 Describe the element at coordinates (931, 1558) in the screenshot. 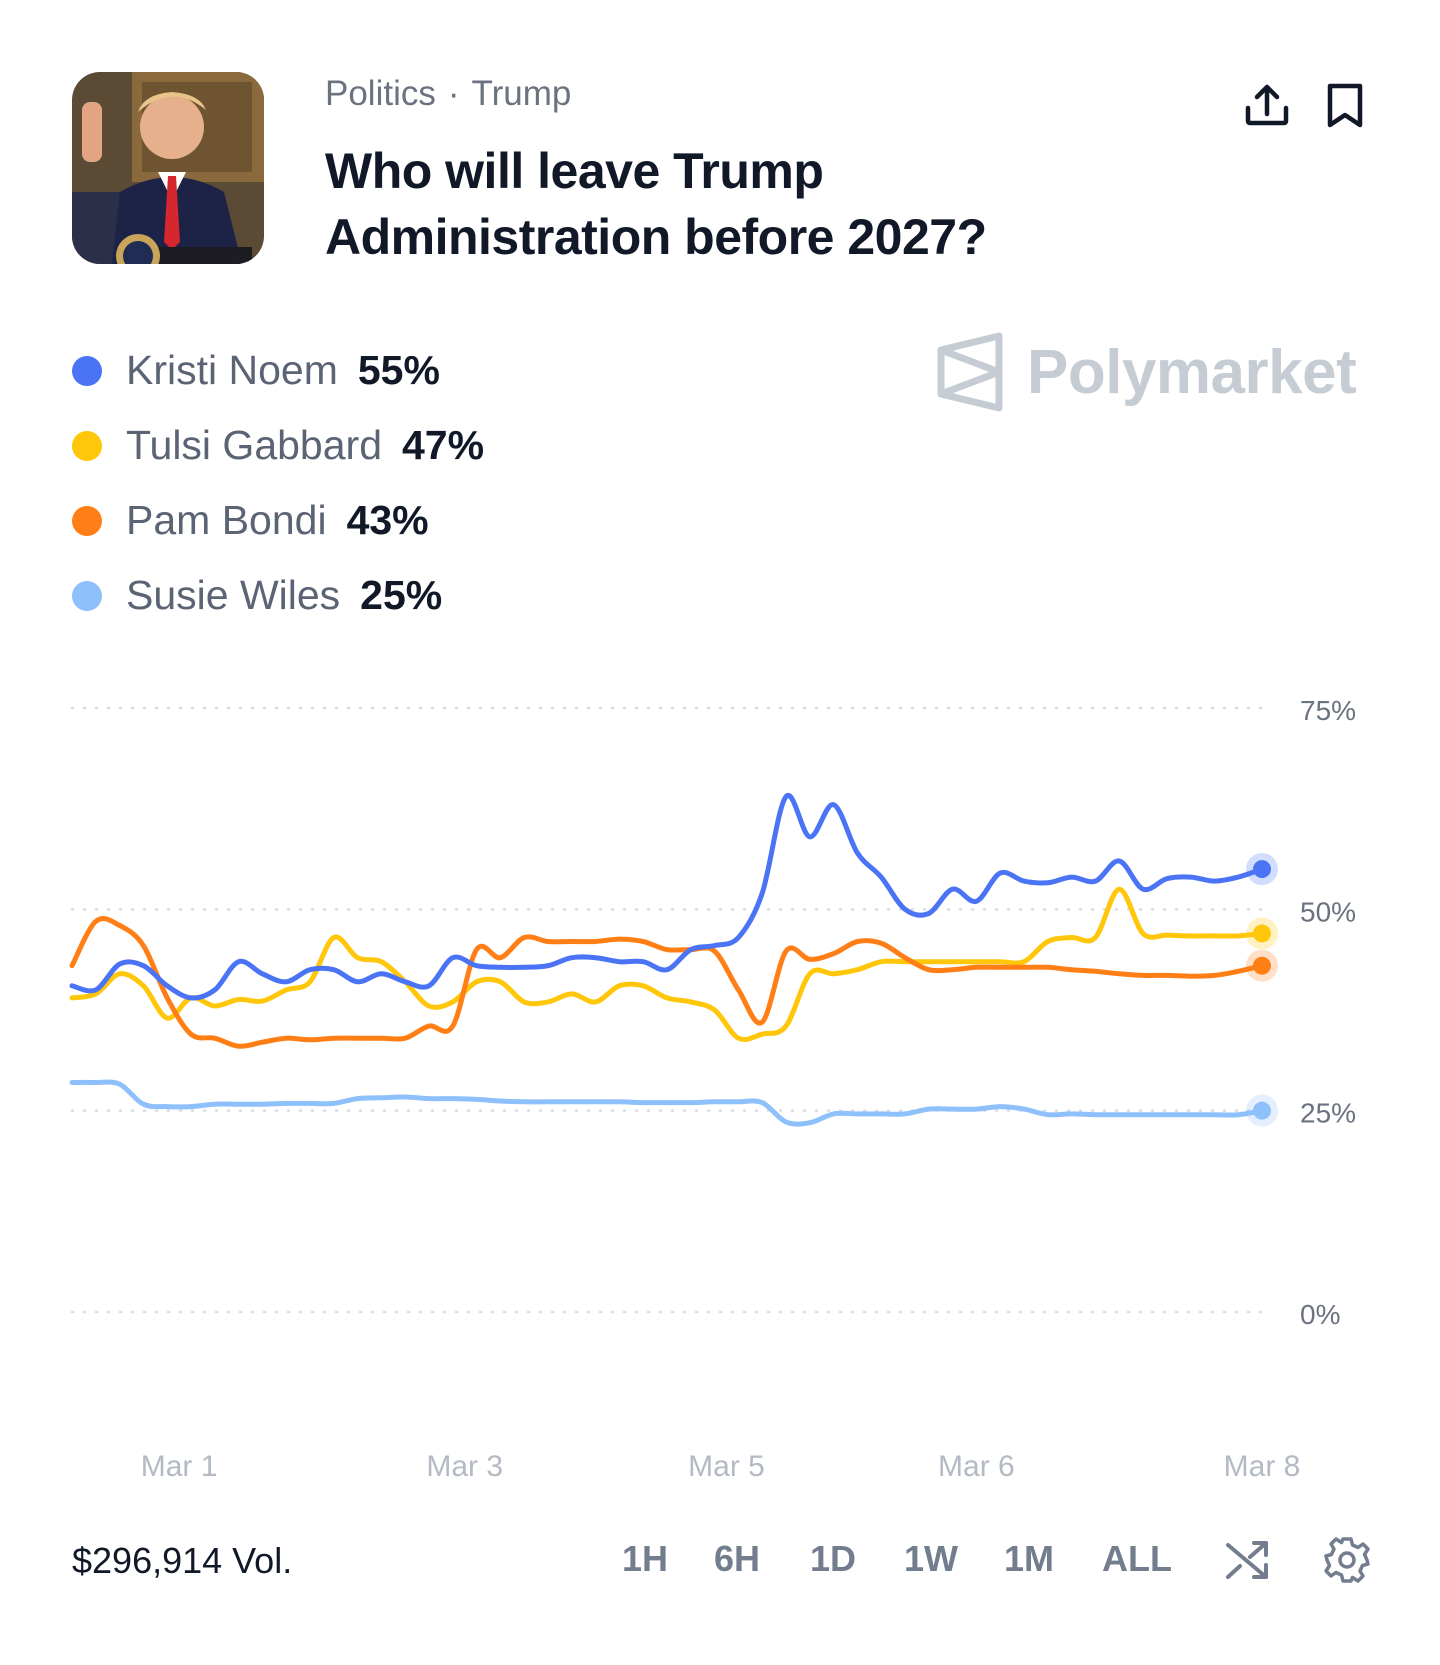

I see `range-1w-button: 1W` at that location.